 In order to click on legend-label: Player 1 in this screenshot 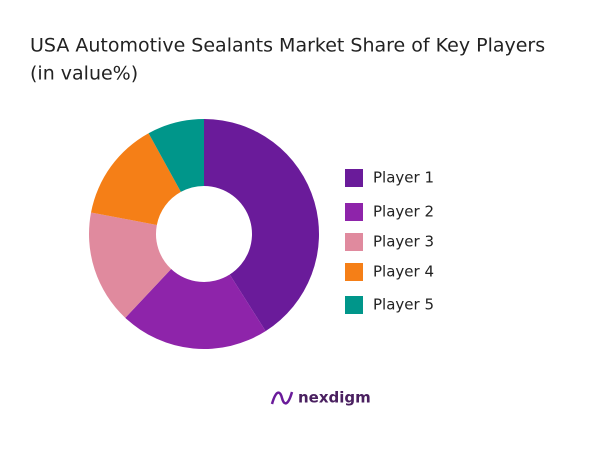, I will do `click(403, 178)`.